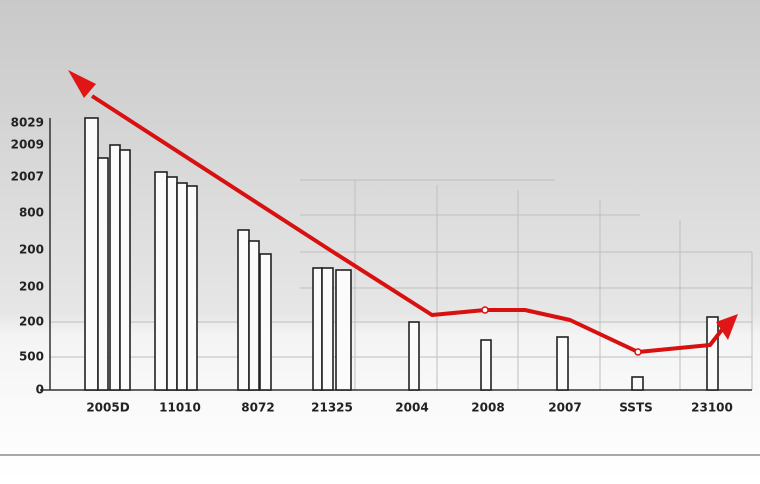 The image size is (760, 484). Describe the element at coordinates (107, 408) in the screenshot. I see `x-axis-label: 2005D` at that location.